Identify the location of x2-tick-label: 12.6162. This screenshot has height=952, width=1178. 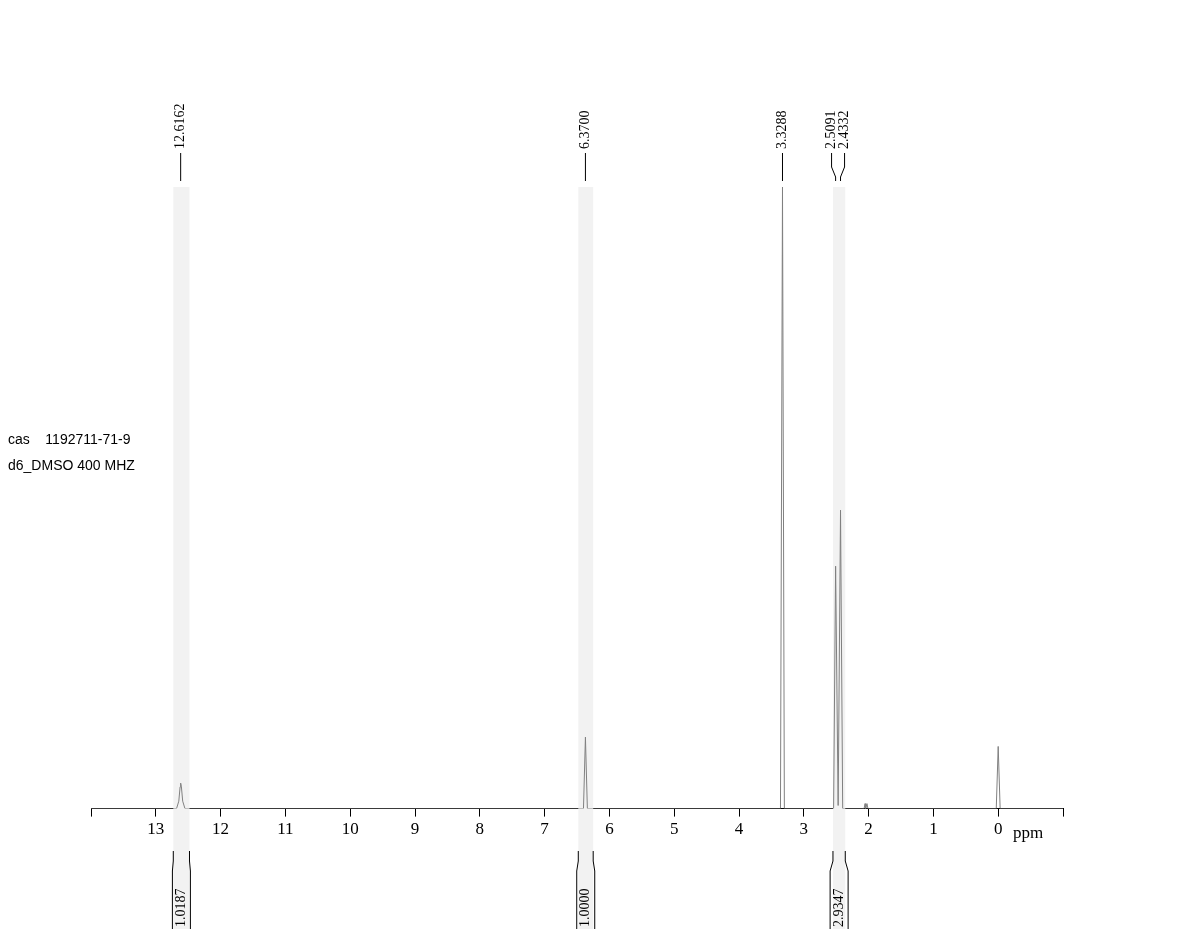
(180, 126).